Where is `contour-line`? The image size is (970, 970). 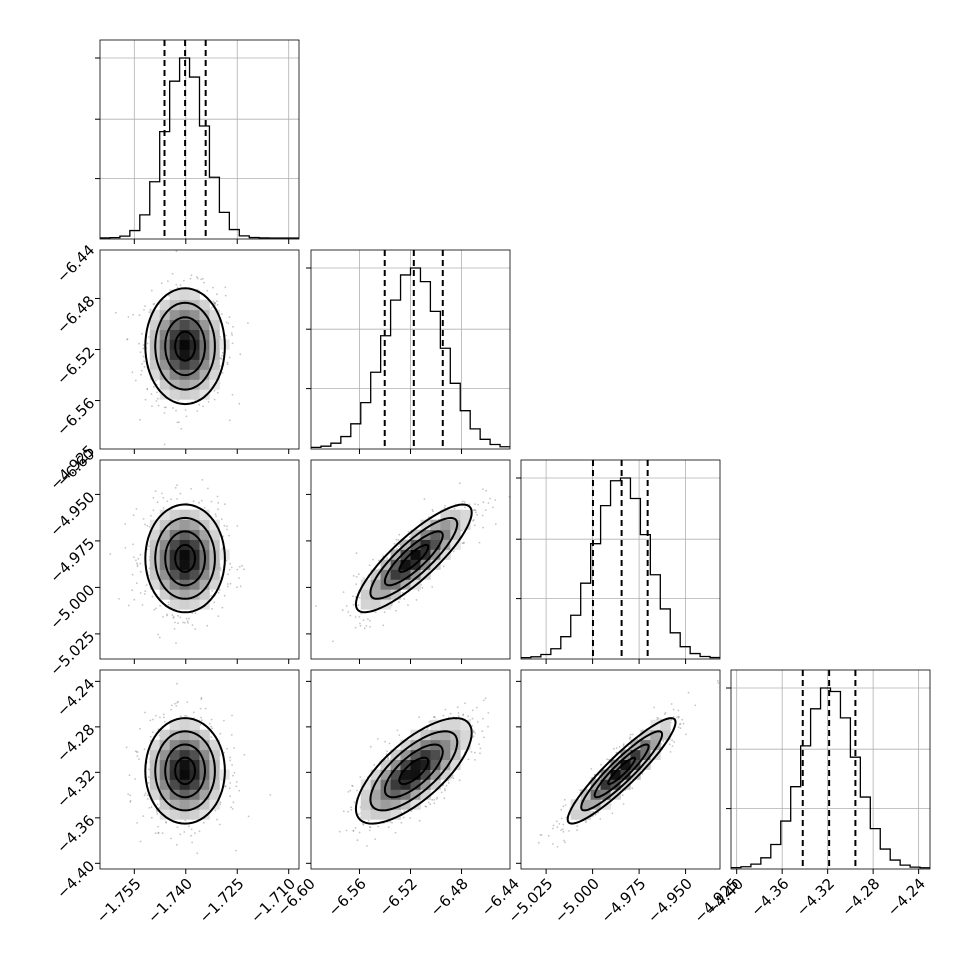
contour-line is located at coordinates (185, 346).